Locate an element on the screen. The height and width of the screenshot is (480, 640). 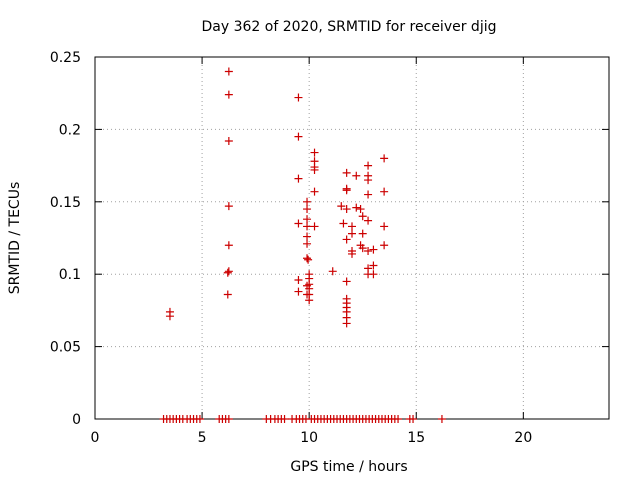
y-tick-label: 0.2 is located at coordinates (70, 130).